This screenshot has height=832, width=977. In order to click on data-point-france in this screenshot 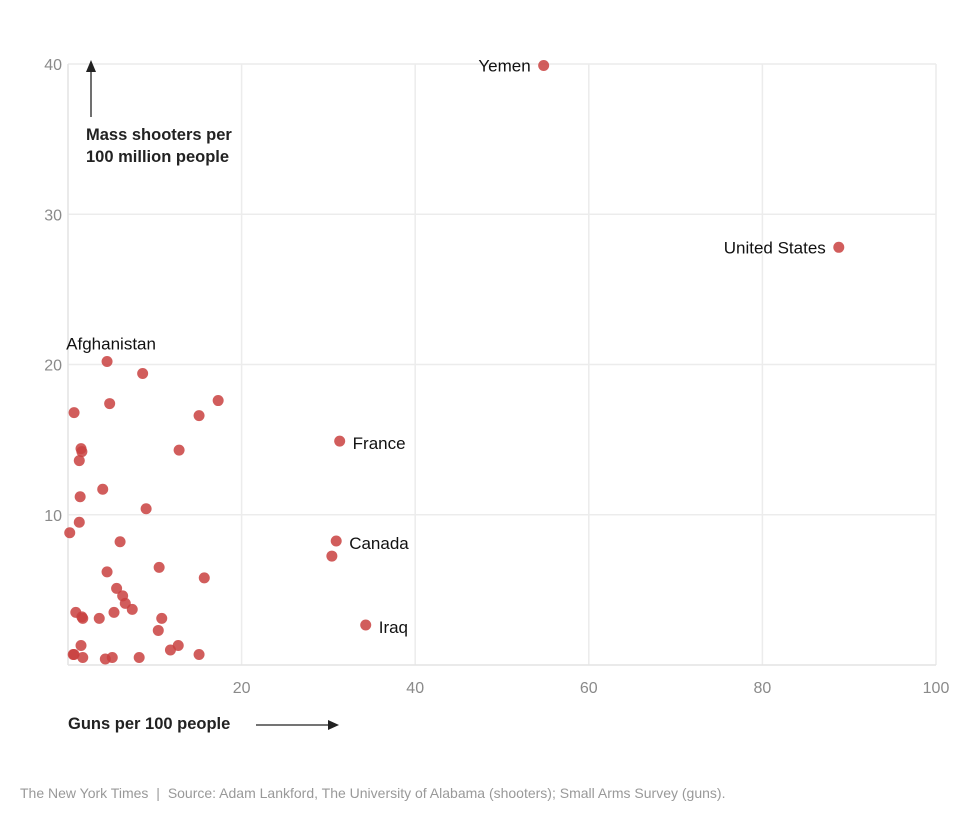, I will do `click(340, 441)`.